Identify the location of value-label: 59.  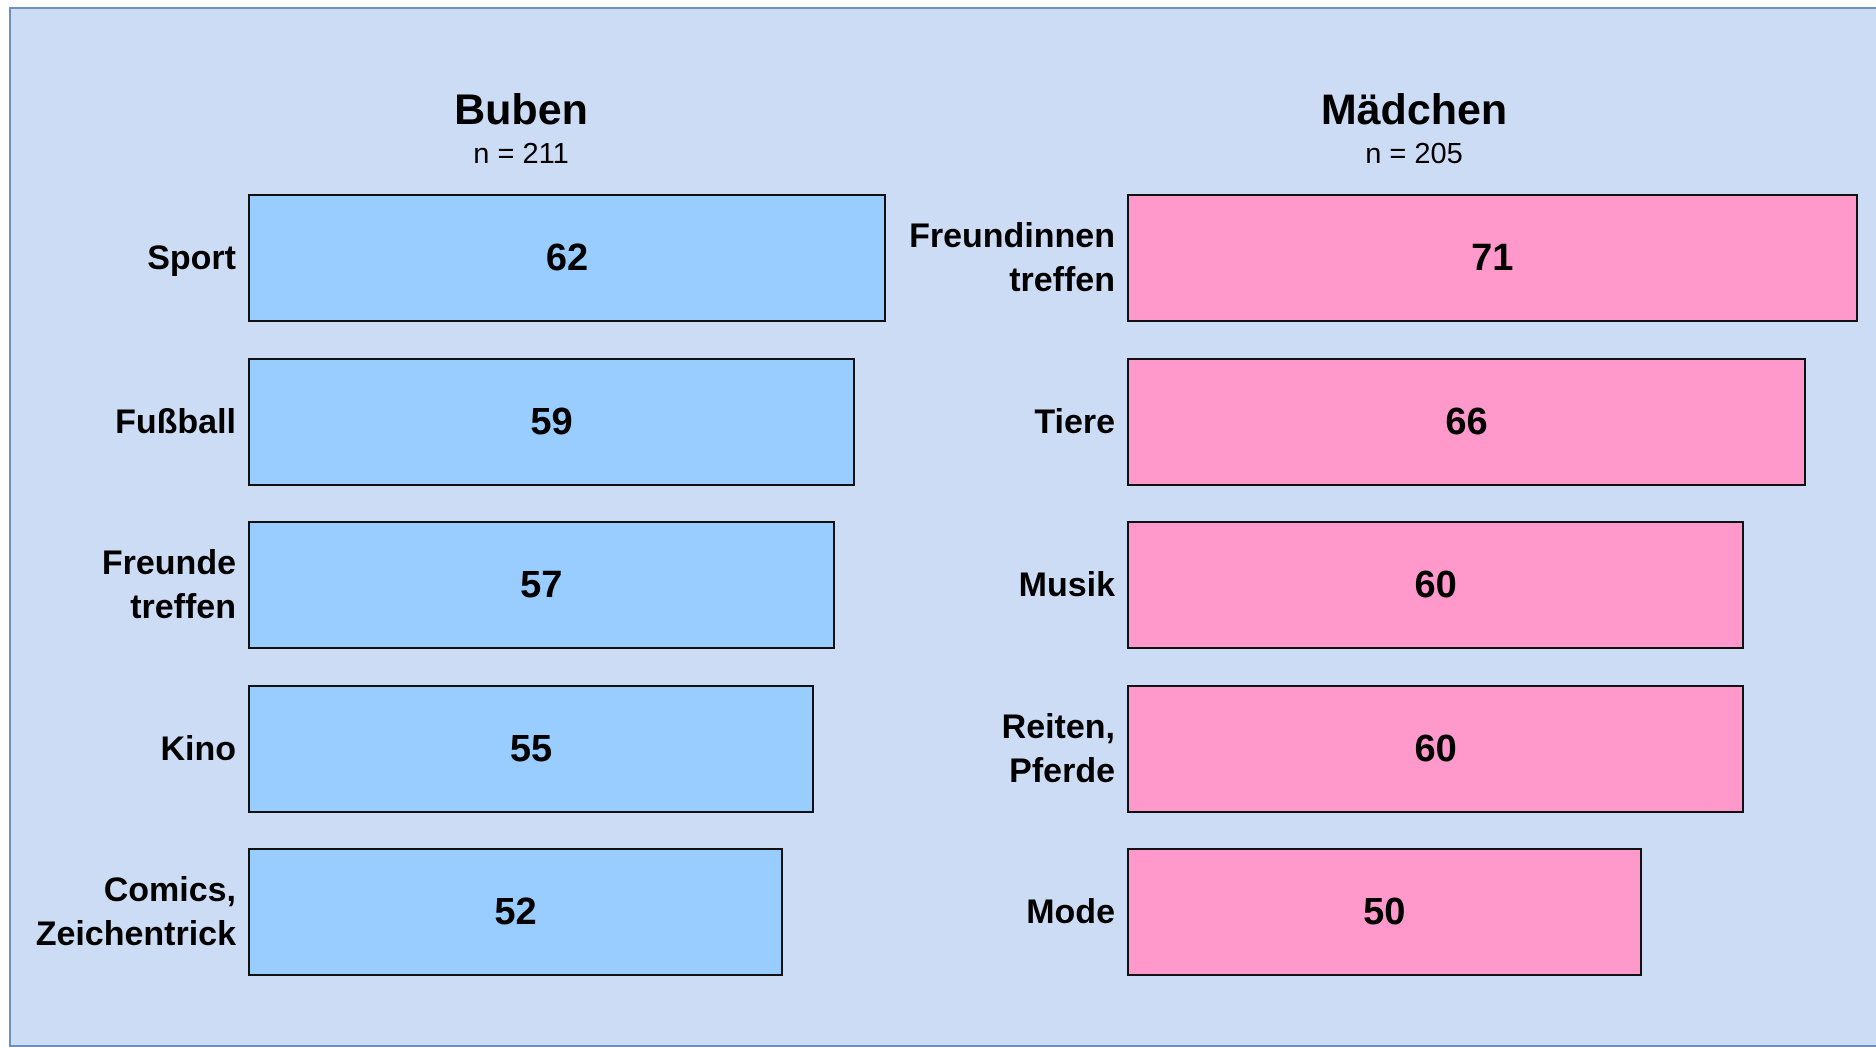
(551, 421).